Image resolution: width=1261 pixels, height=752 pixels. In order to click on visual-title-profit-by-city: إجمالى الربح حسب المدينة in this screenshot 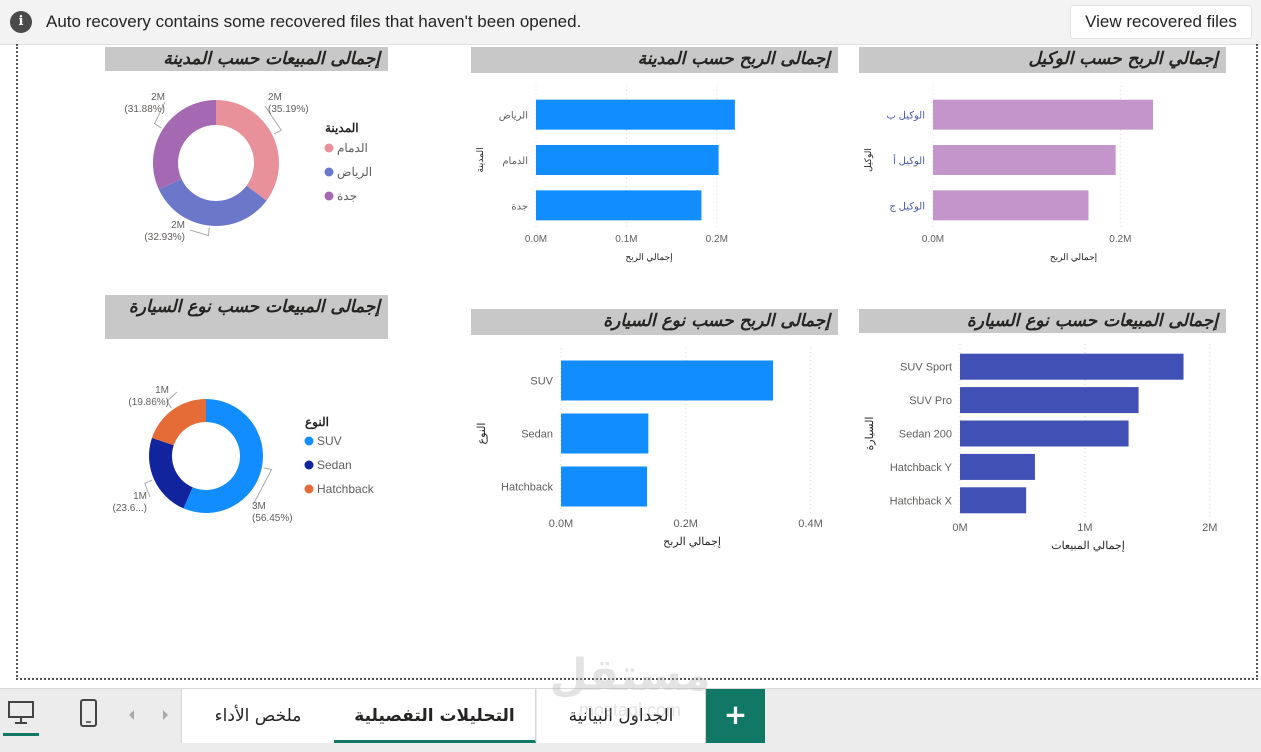, I will do `click(654, 60)`.